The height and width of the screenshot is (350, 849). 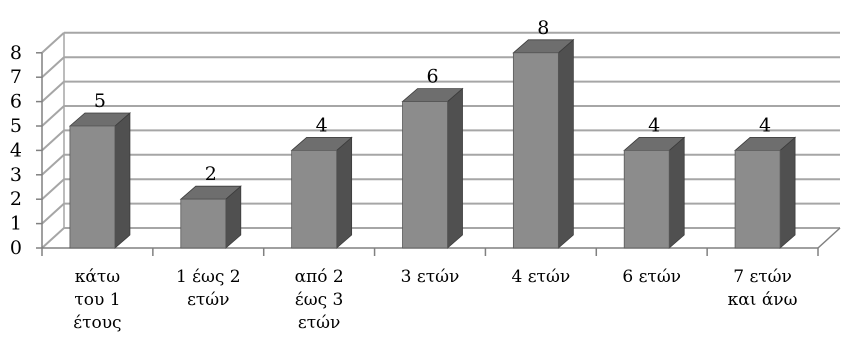 What do you see at coordinates (16, 53) in the screenshot?
I see `y-tick-label: 8` at bounding box center [16, 53].